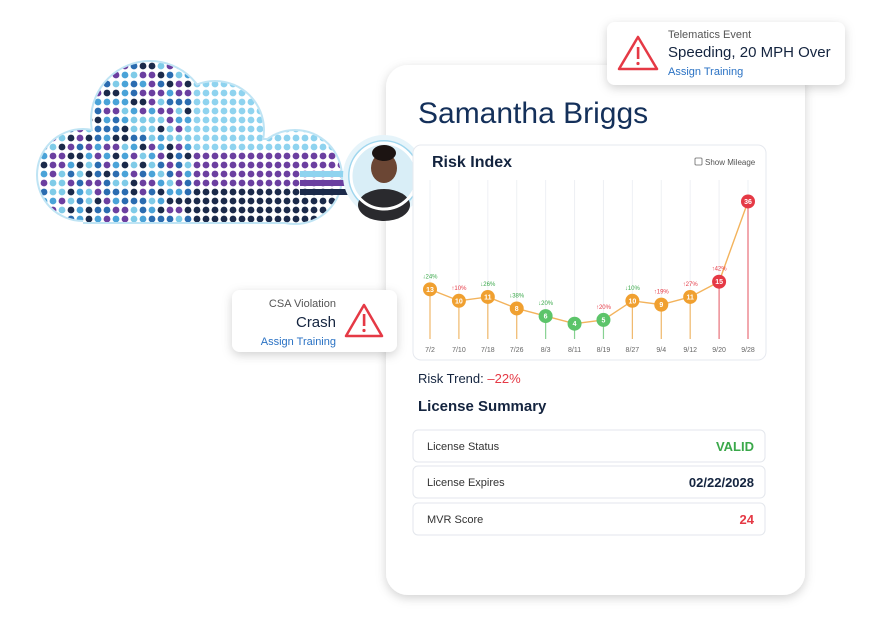  What do you see at coordinates (488, 350) in the screenshot?
I see `x-tick-label: 7/18` at bounding box center [488, 350].